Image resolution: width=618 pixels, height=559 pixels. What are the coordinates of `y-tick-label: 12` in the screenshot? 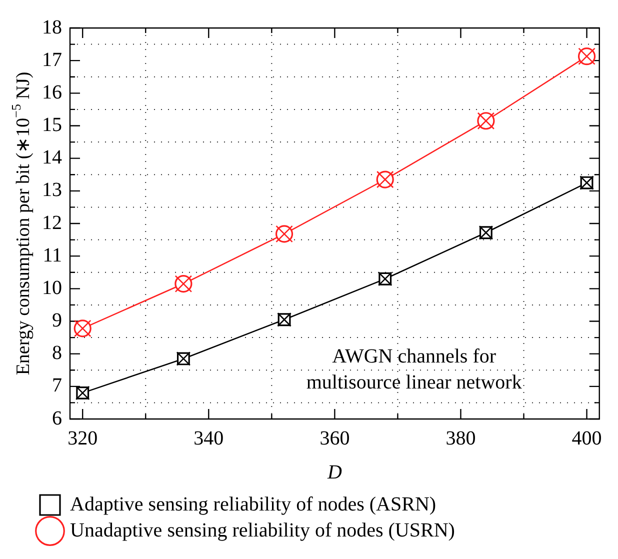 It's located at (52, 223).